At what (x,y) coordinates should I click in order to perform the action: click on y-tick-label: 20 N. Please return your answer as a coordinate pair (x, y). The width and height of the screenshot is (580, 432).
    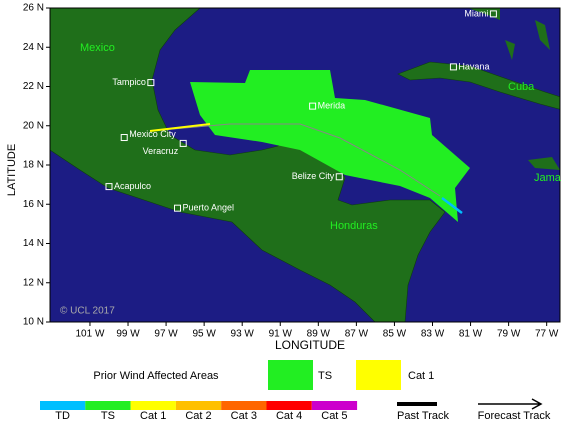
    Looking at the image, I should click on (33, 125).